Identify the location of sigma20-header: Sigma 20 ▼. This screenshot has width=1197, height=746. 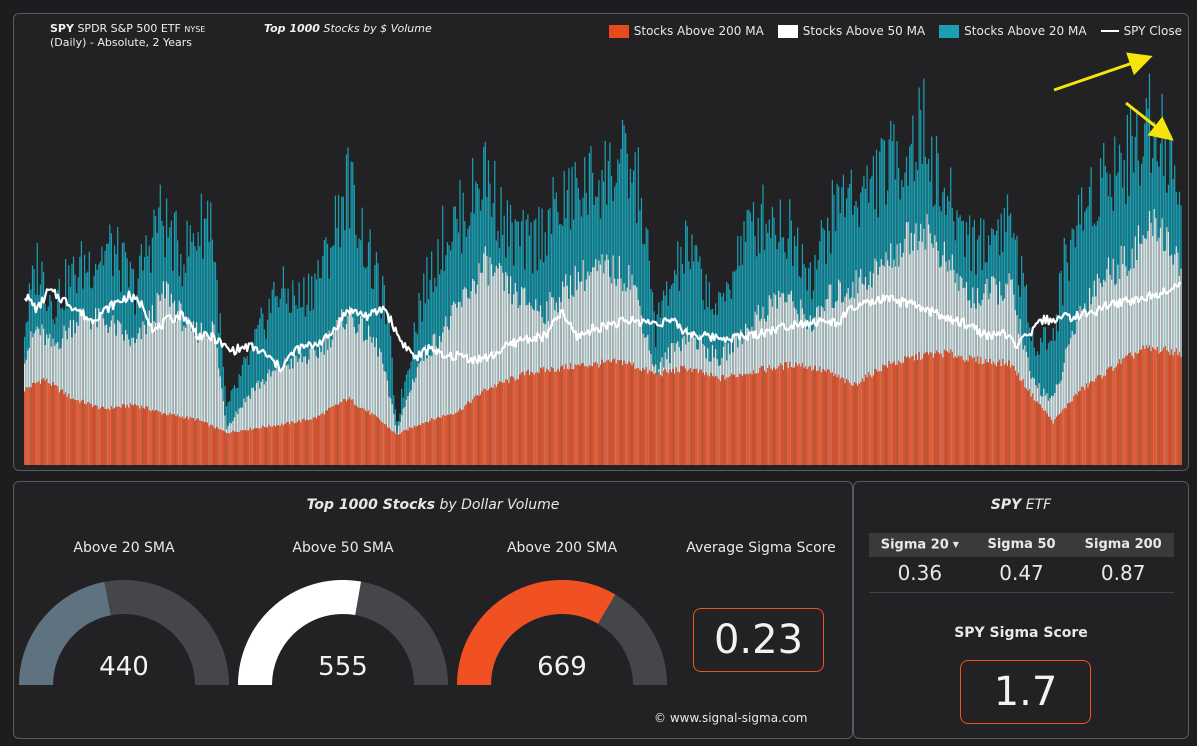
(920, 545).